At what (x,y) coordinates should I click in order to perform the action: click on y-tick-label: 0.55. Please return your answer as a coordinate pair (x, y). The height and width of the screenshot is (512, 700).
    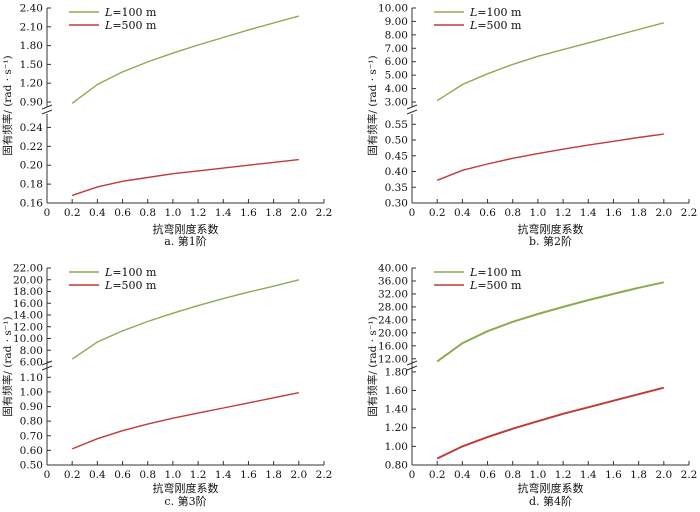
    Looking at the image, I should click on (396, 125).